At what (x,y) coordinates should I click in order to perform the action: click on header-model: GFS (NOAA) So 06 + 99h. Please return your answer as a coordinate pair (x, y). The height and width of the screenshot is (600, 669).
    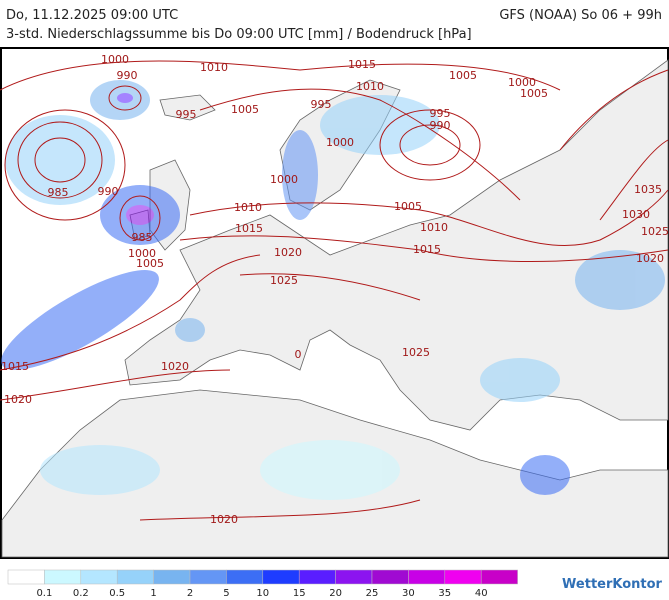
    Looking at the image, I should click on (580, 15).